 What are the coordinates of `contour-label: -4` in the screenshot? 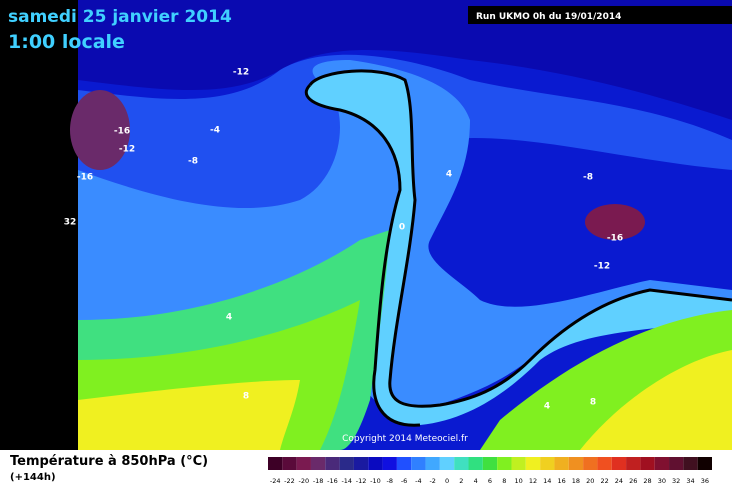 It's located at (215, 131).